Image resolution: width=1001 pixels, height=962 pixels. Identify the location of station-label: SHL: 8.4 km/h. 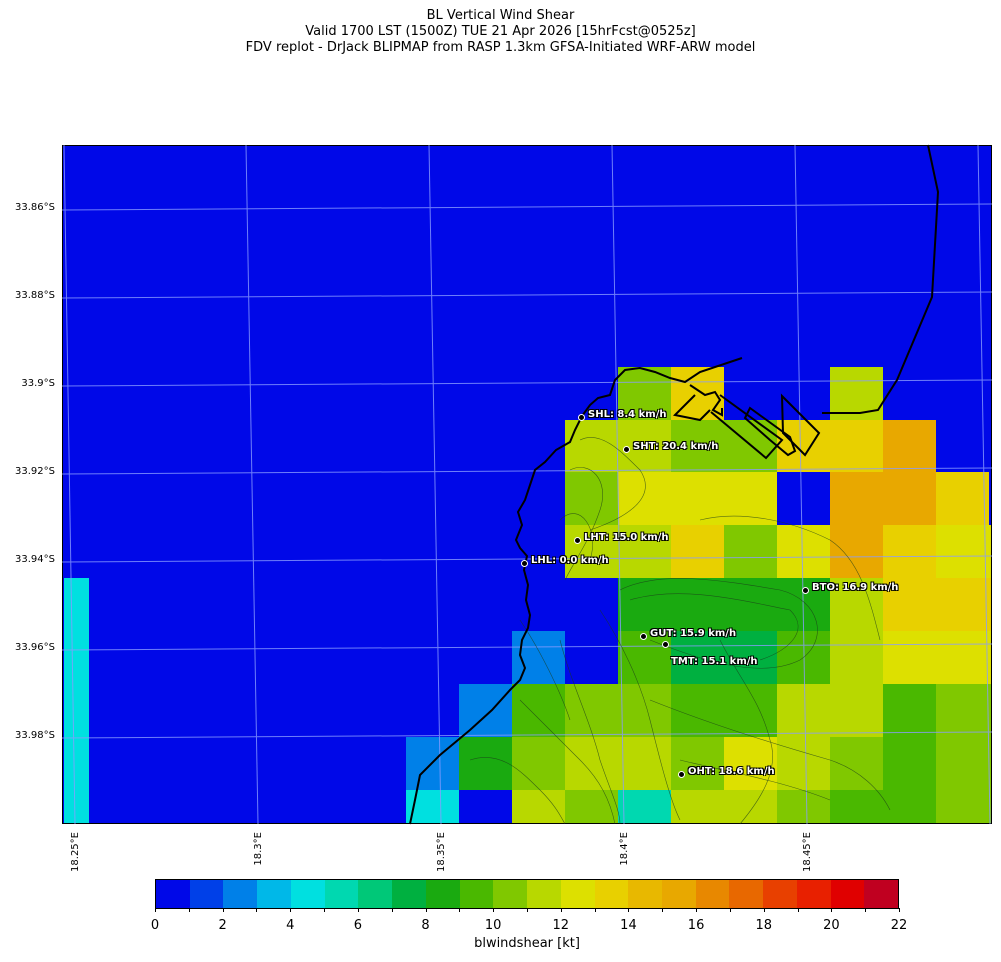
(627, 414).